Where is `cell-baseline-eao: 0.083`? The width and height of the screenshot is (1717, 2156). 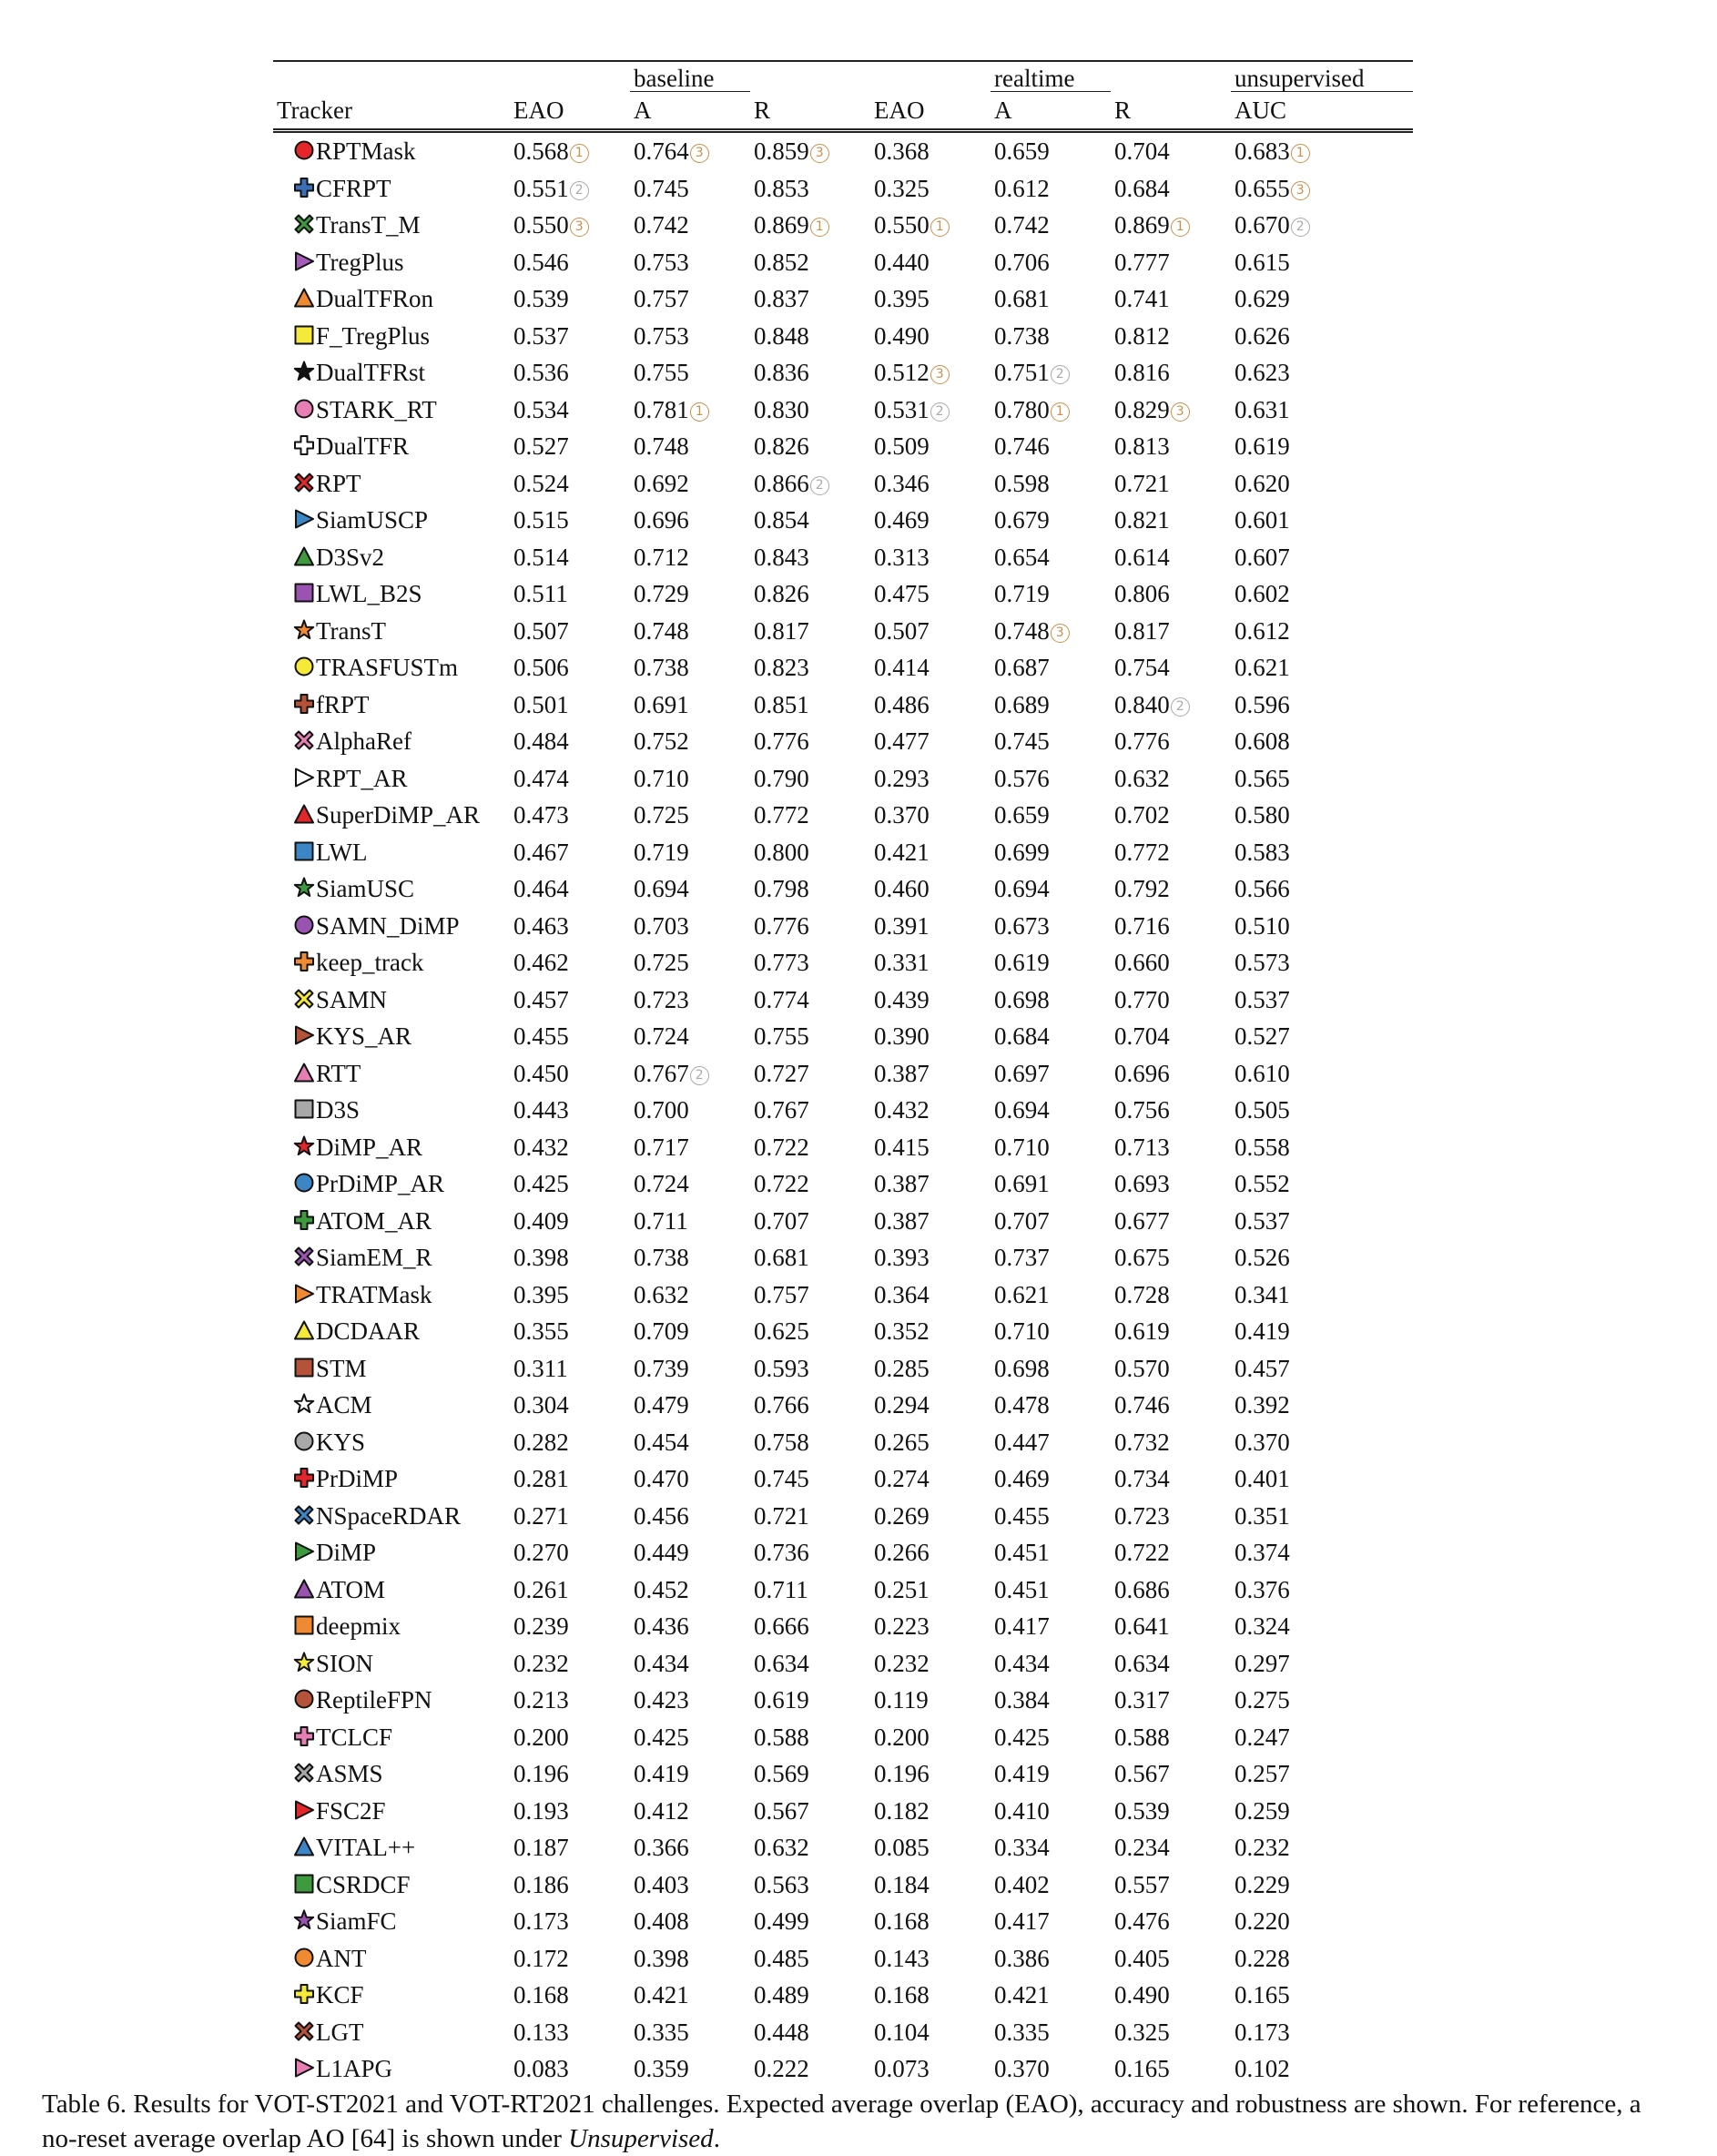
cell-baseline-eao: 0.083 is located at coordinates (570, 2069).